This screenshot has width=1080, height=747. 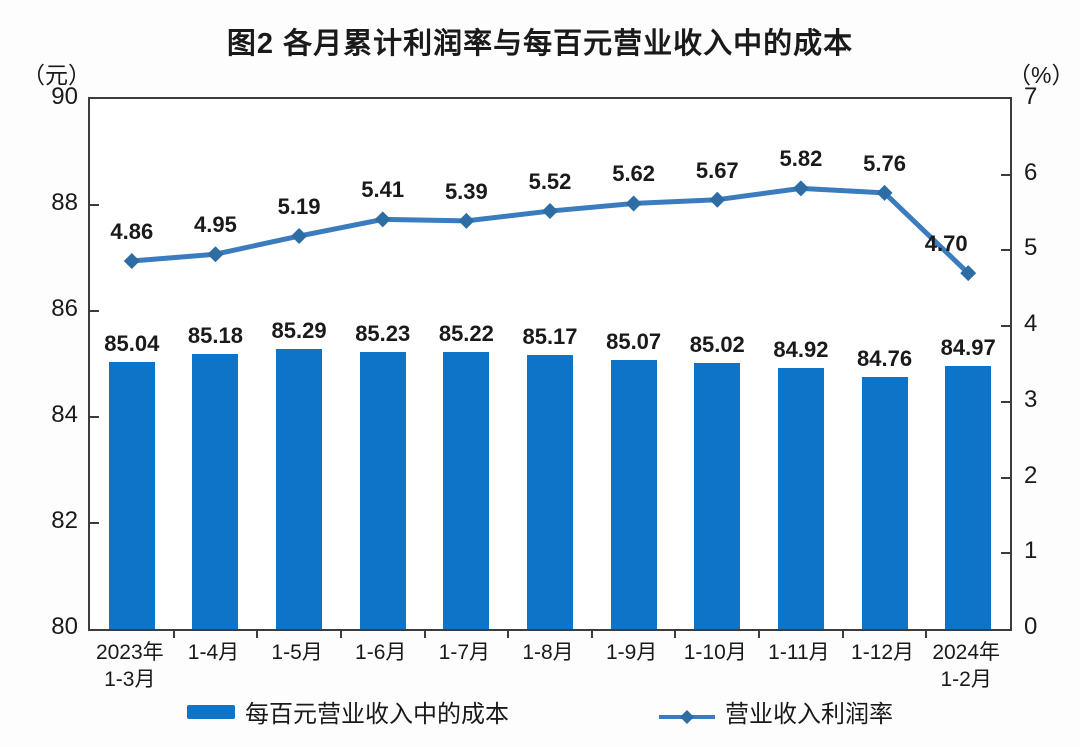 I want to click on line-value-label: 4.95, so click(x=215, y=225).